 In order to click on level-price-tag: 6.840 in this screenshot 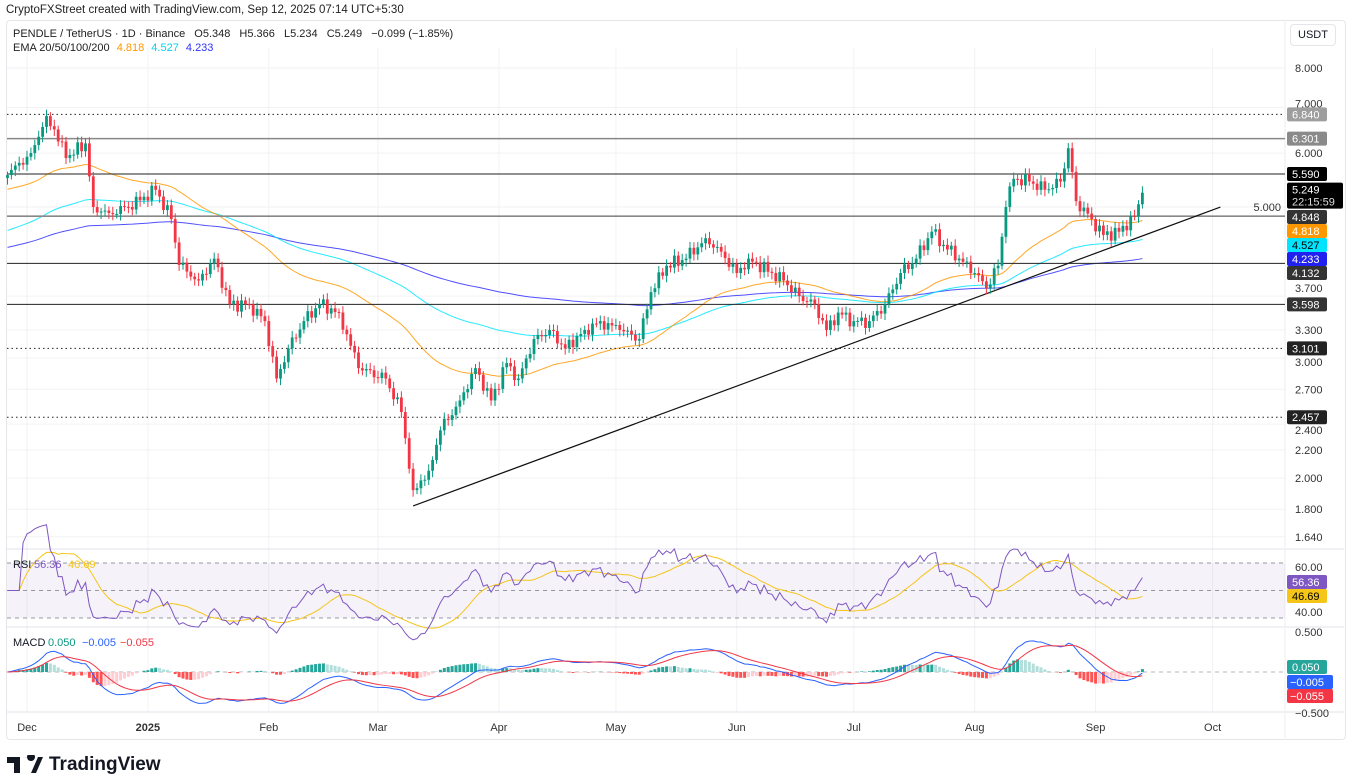, I will do `click(1306, 115)`.